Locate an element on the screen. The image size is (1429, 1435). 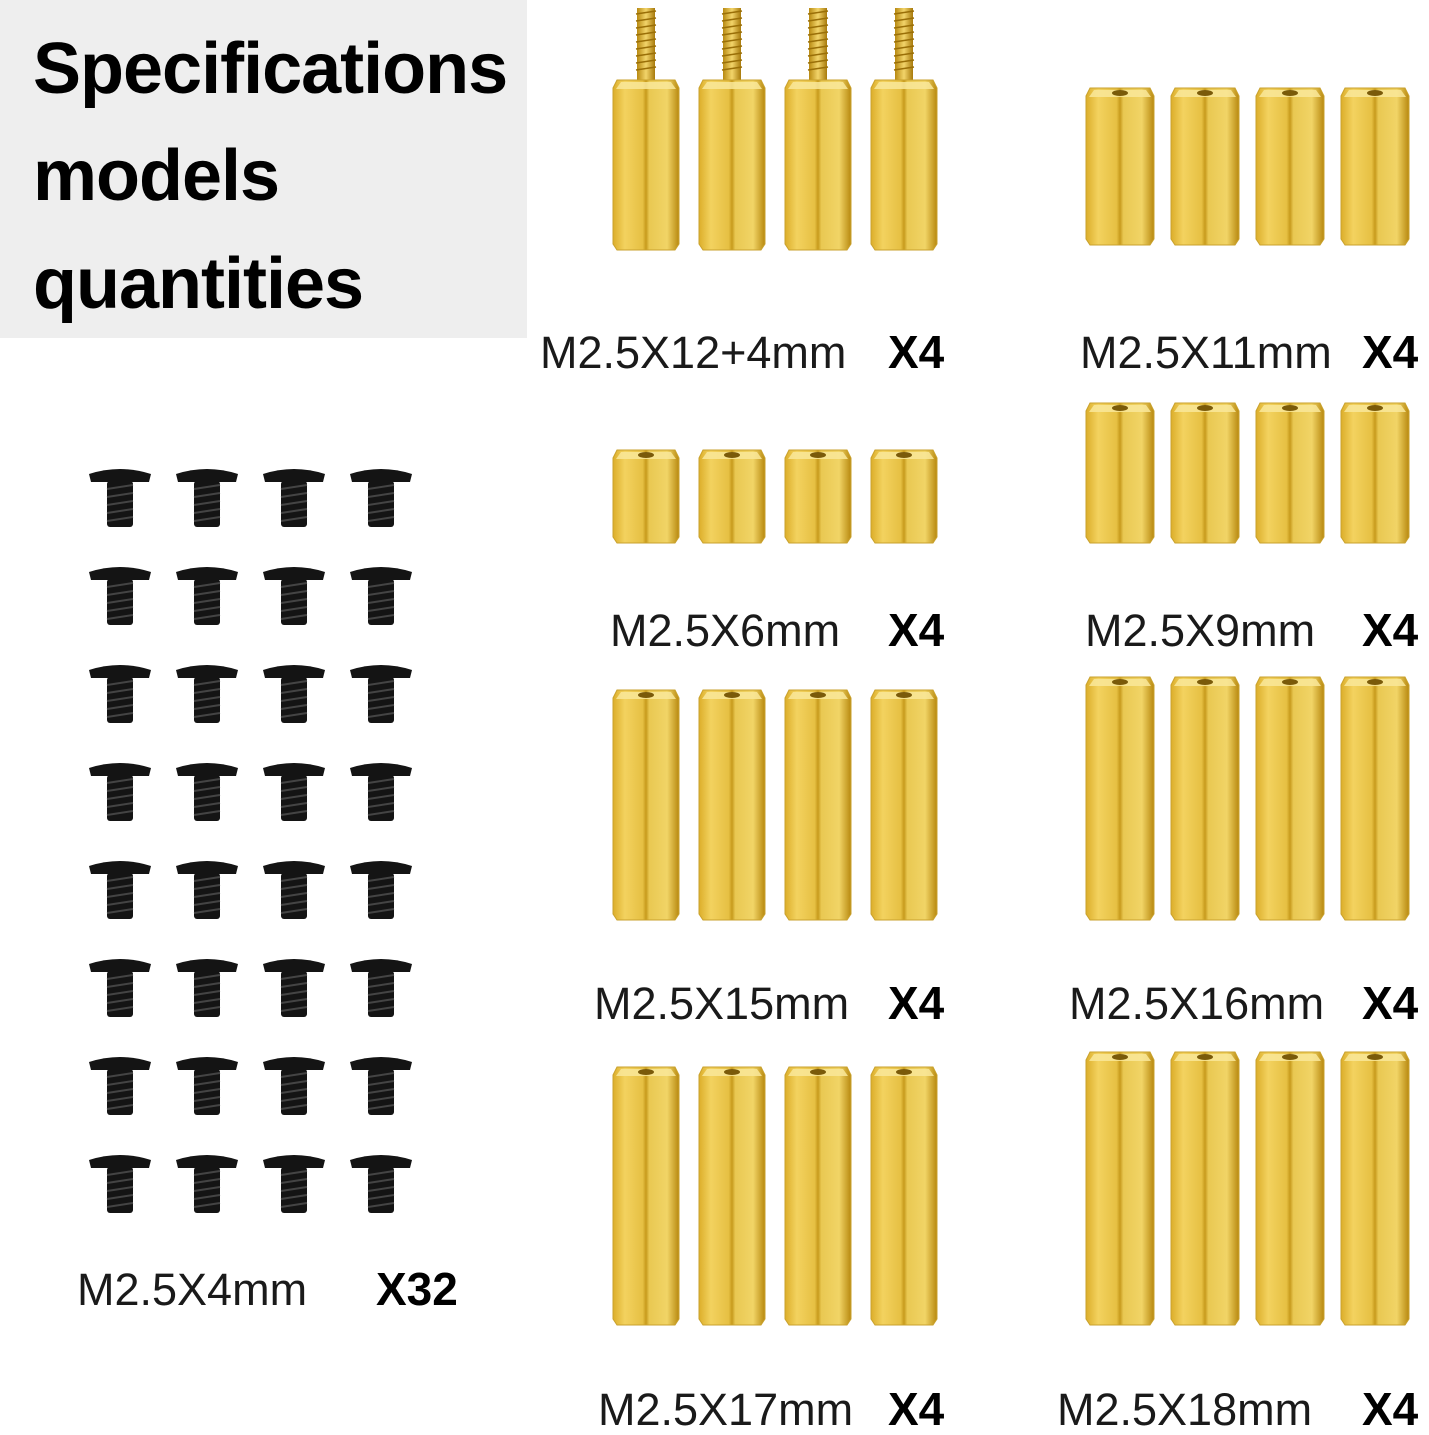
standoff-size-label: M2.5X16mm is located at coordinates (1197, 1003).